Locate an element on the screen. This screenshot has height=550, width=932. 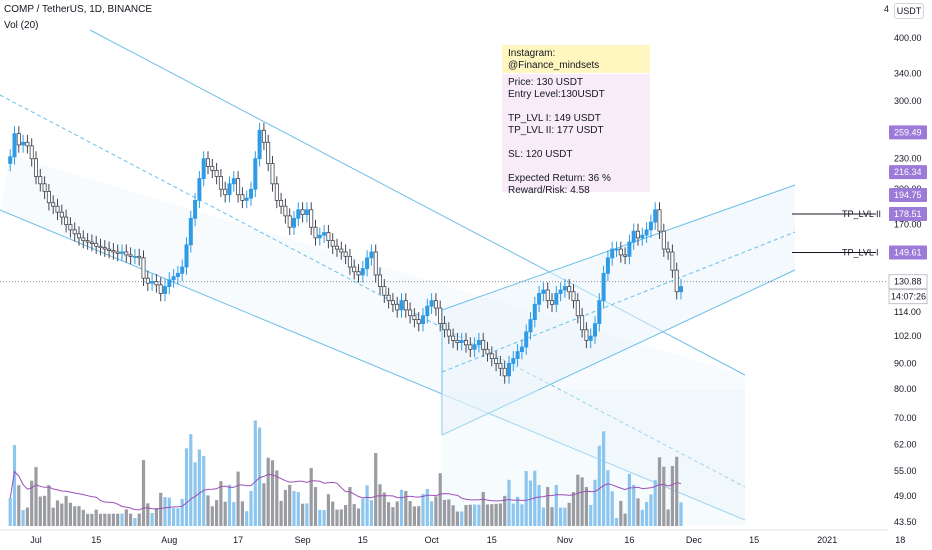
up-channel-lower is located at coordinates (618, 352).